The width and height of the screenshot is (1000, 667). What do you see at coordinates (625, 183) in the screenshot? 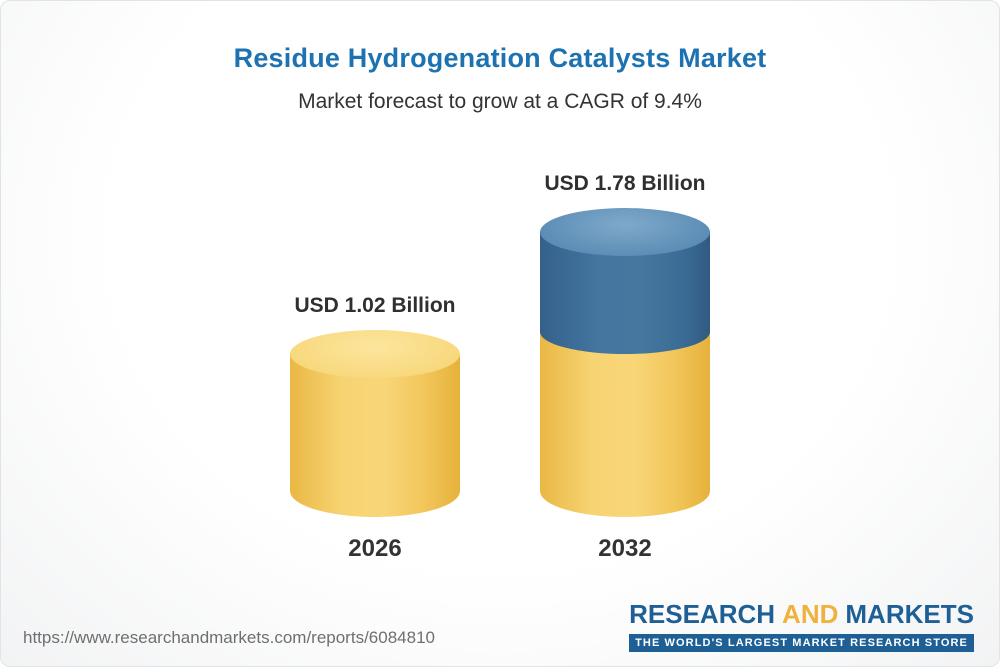
I see `bar-value-label-2032: USD 1.78 Billion` at bounding box center [625, 183].